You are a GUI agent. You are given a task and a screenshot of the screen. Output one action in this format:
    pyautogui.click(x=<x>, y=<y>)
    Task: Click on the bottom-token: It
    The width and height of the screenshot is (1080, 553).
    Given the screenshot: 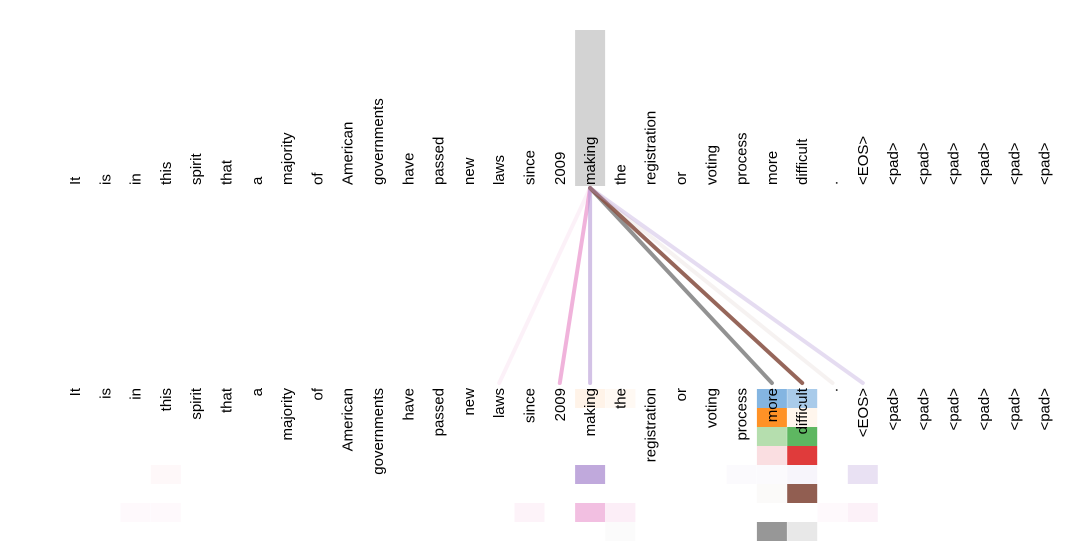 What is the action you would take?
    pyautogui.click(x=75, y=391)
    